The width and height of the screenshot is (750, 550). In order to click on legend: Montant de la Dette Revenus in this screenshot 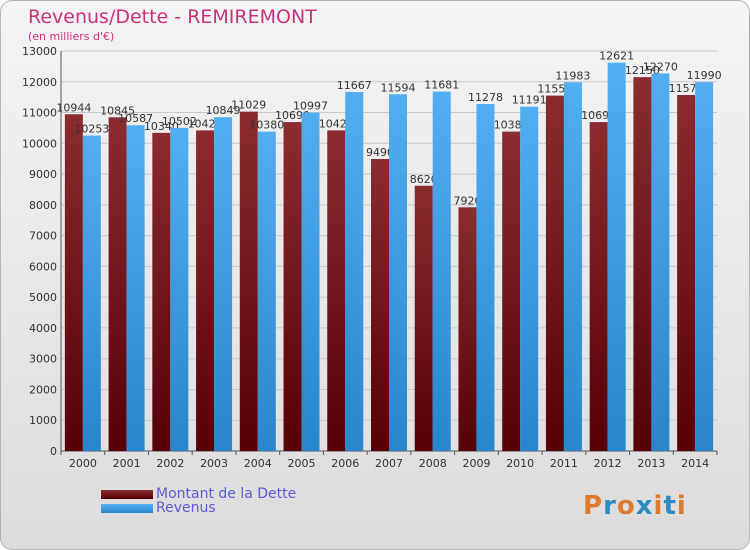, I will do `click(199, 501)`.